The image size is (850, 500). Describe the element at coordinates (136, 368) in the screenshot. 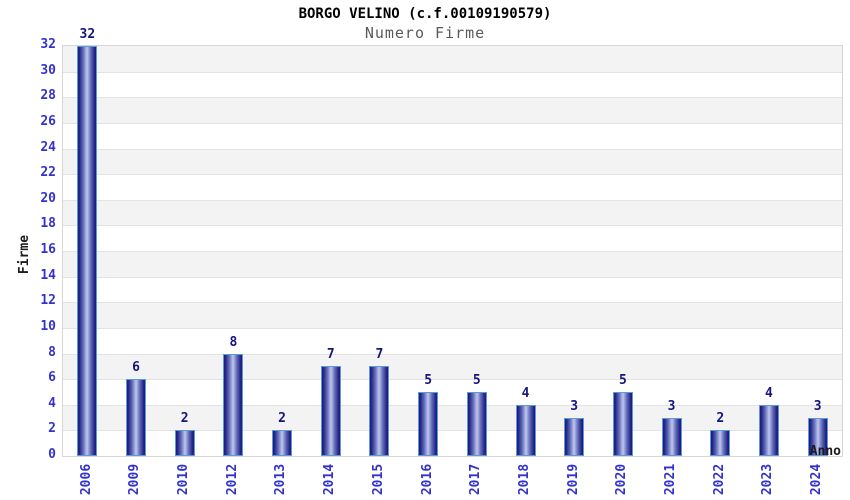

I see `bar-value-label: 6` at that location.